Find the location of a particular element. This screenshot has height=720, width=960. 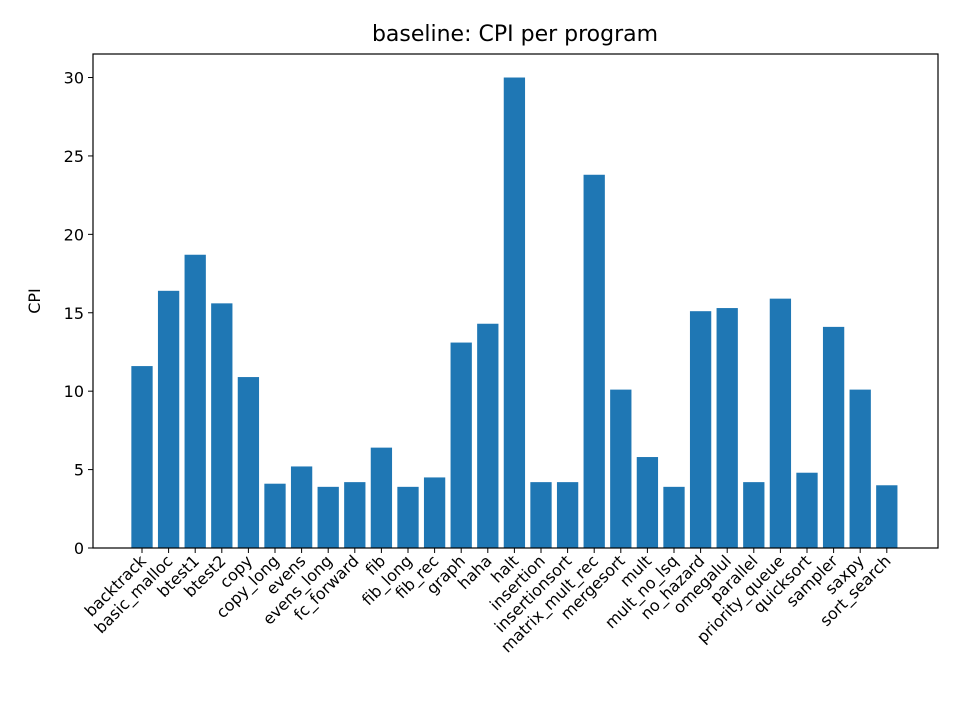

bar-mult is located at coordinates (647, 502).